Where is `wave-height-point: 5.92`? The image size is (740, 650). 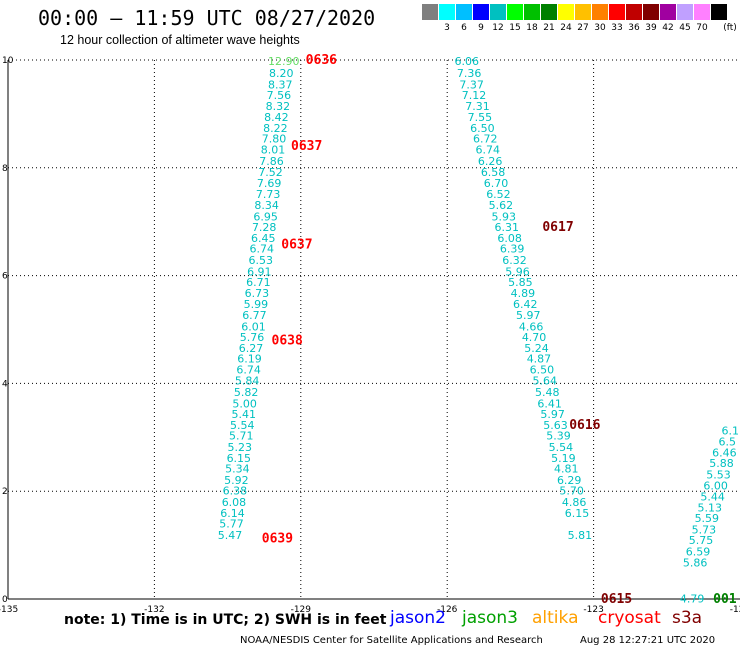 wave-height-point: 5.92 is located at coordinates (236, 480).